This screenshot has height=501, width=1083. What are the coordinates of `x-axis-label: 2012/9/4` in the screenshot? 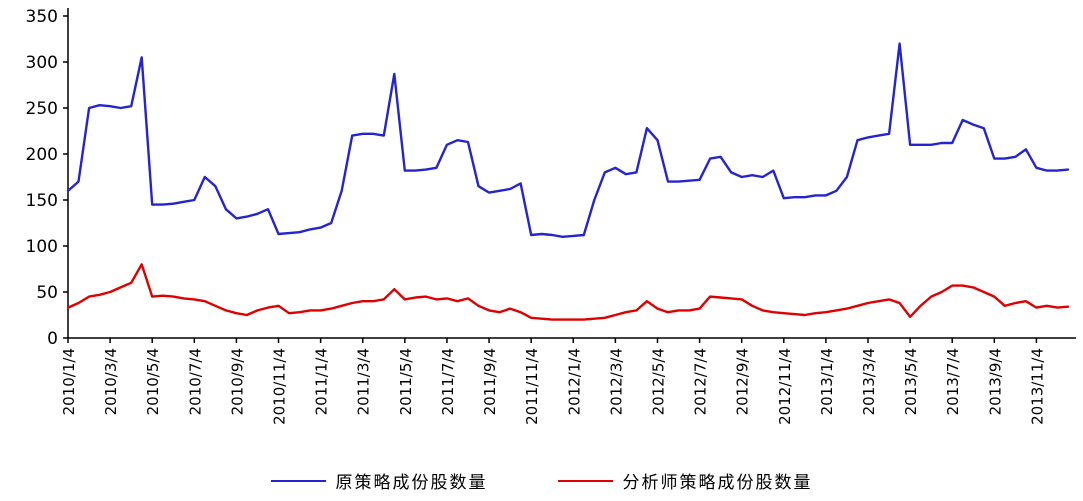 It's located at (743, 381).